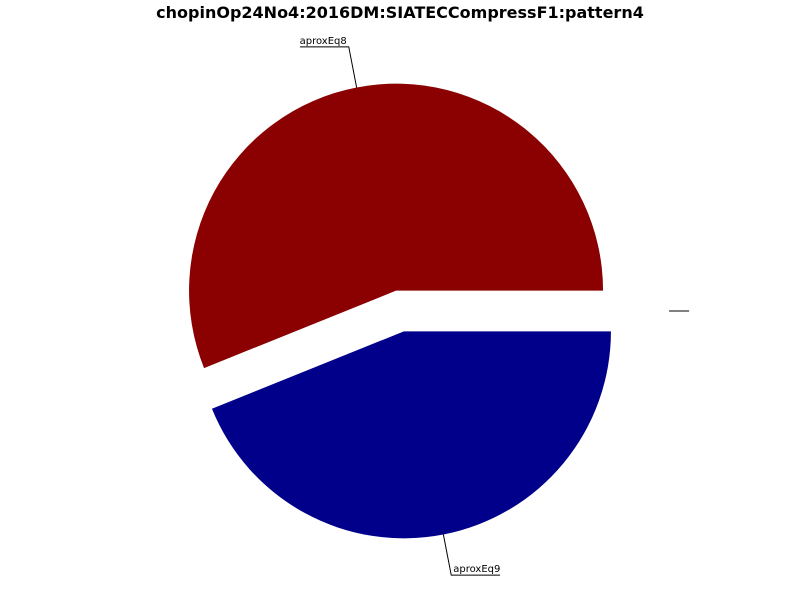  Describe the element at coordinates (471, 555) in the screenshot. I see `leader-line-aproxeq9` at that location.